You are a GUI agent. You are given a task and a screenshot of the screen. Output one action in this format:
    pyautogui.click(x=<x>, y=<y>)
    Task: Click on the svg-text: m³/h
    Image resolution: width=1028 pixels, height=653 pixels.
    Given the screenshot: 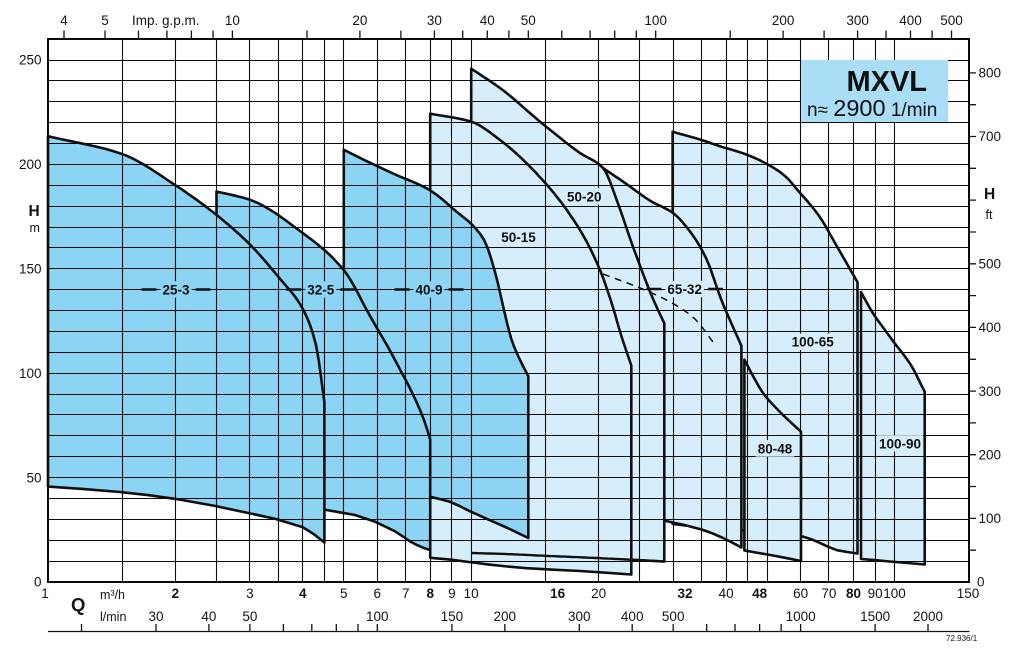 What is the action you would take?
    pyautogui.click(x=112, y=595)
    